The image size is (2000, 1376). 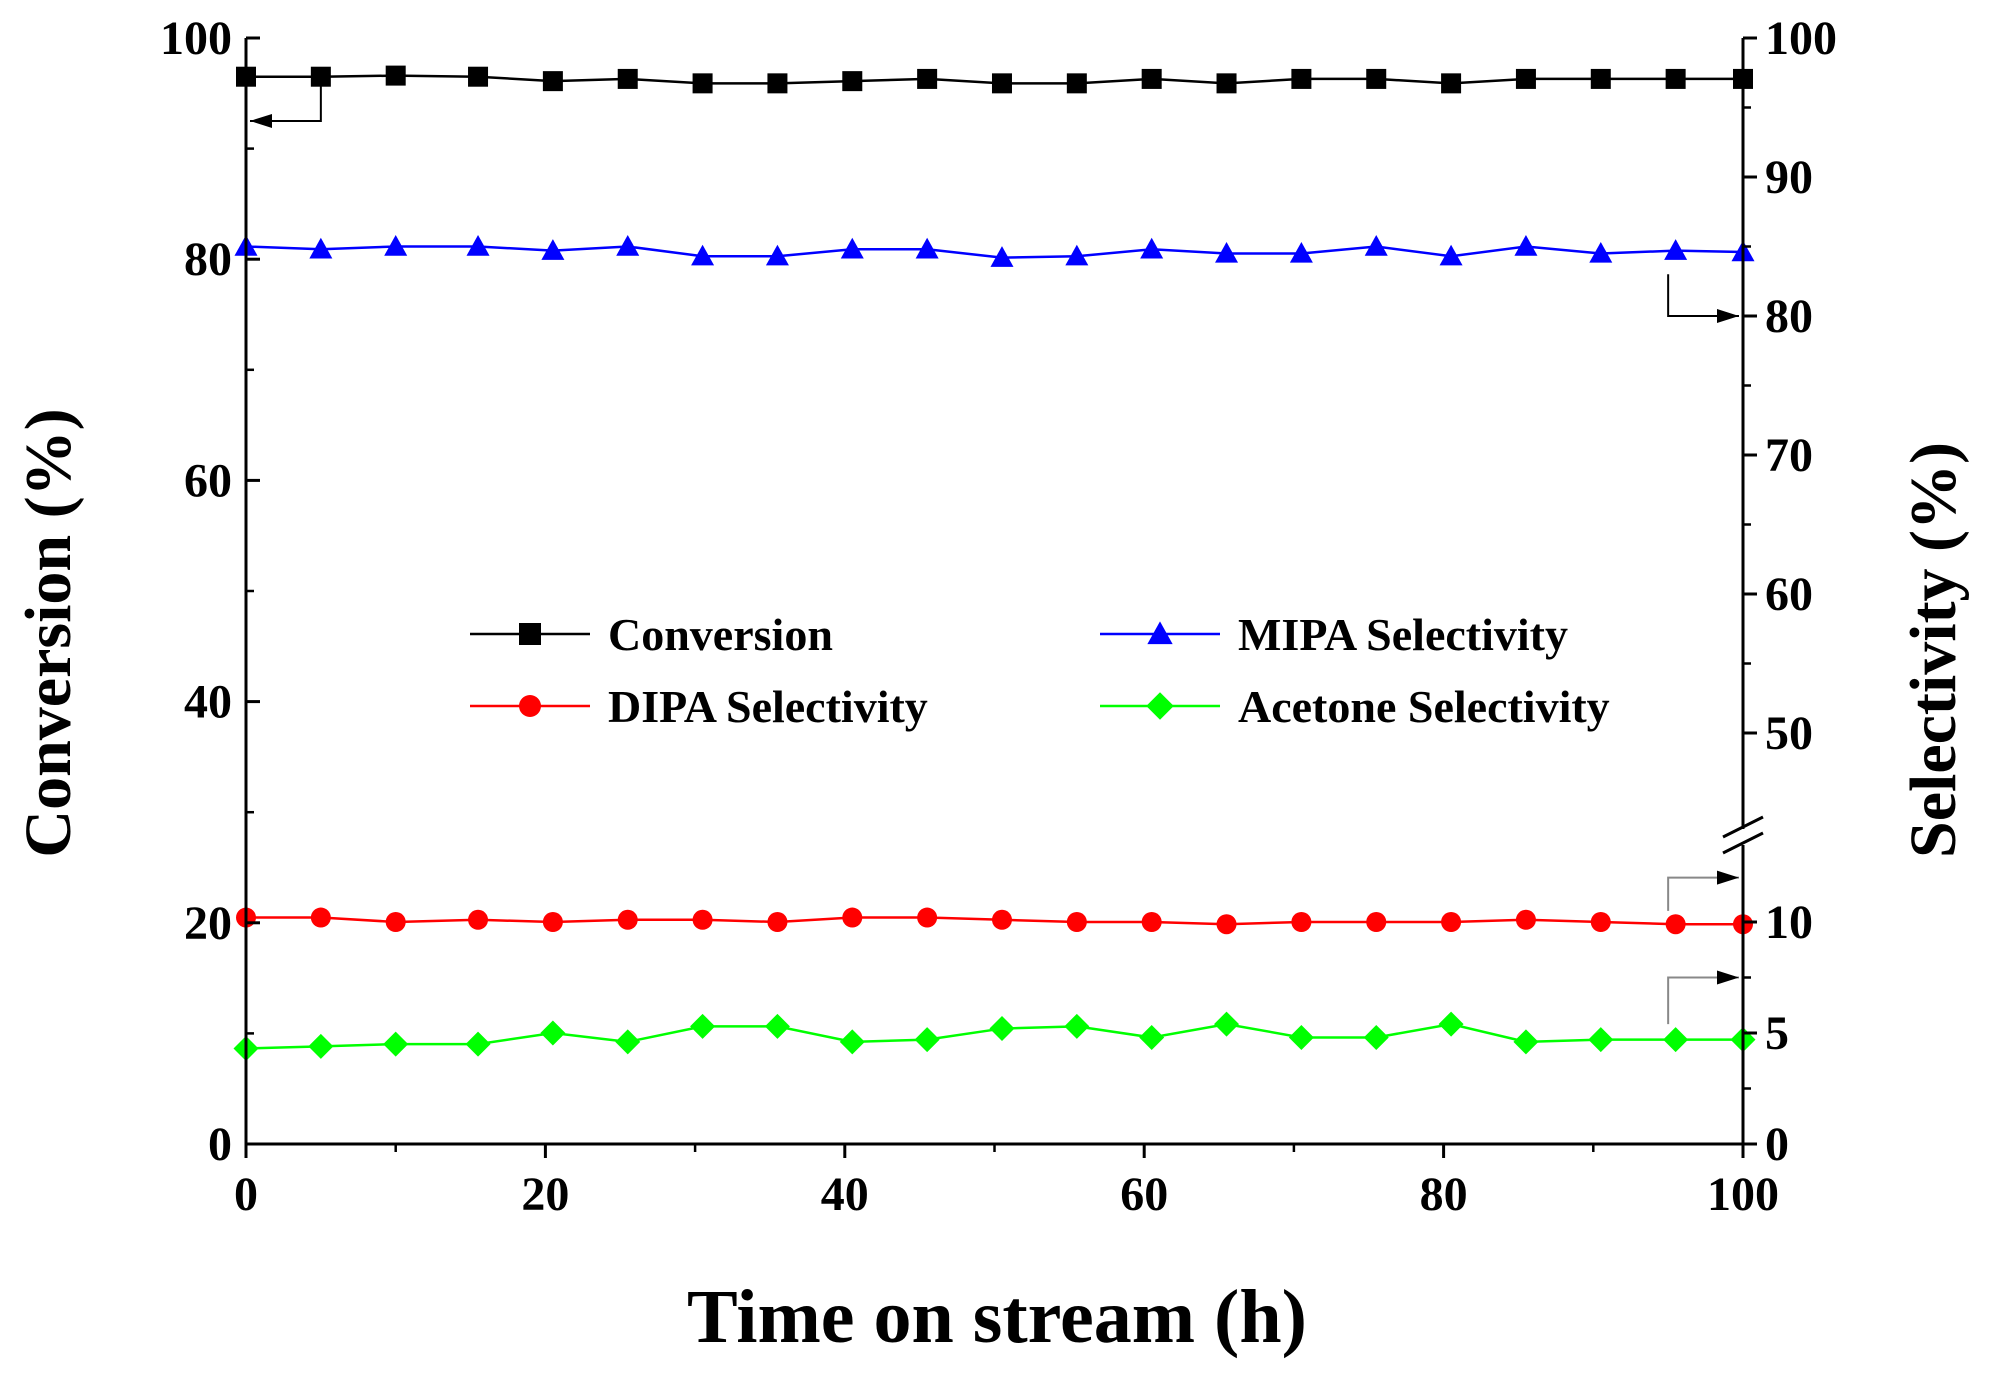 What do you see at coordinates (208, 923) in the screenshot?
I see `y-left-tick-label: 20` at bounding box center [208, 923].